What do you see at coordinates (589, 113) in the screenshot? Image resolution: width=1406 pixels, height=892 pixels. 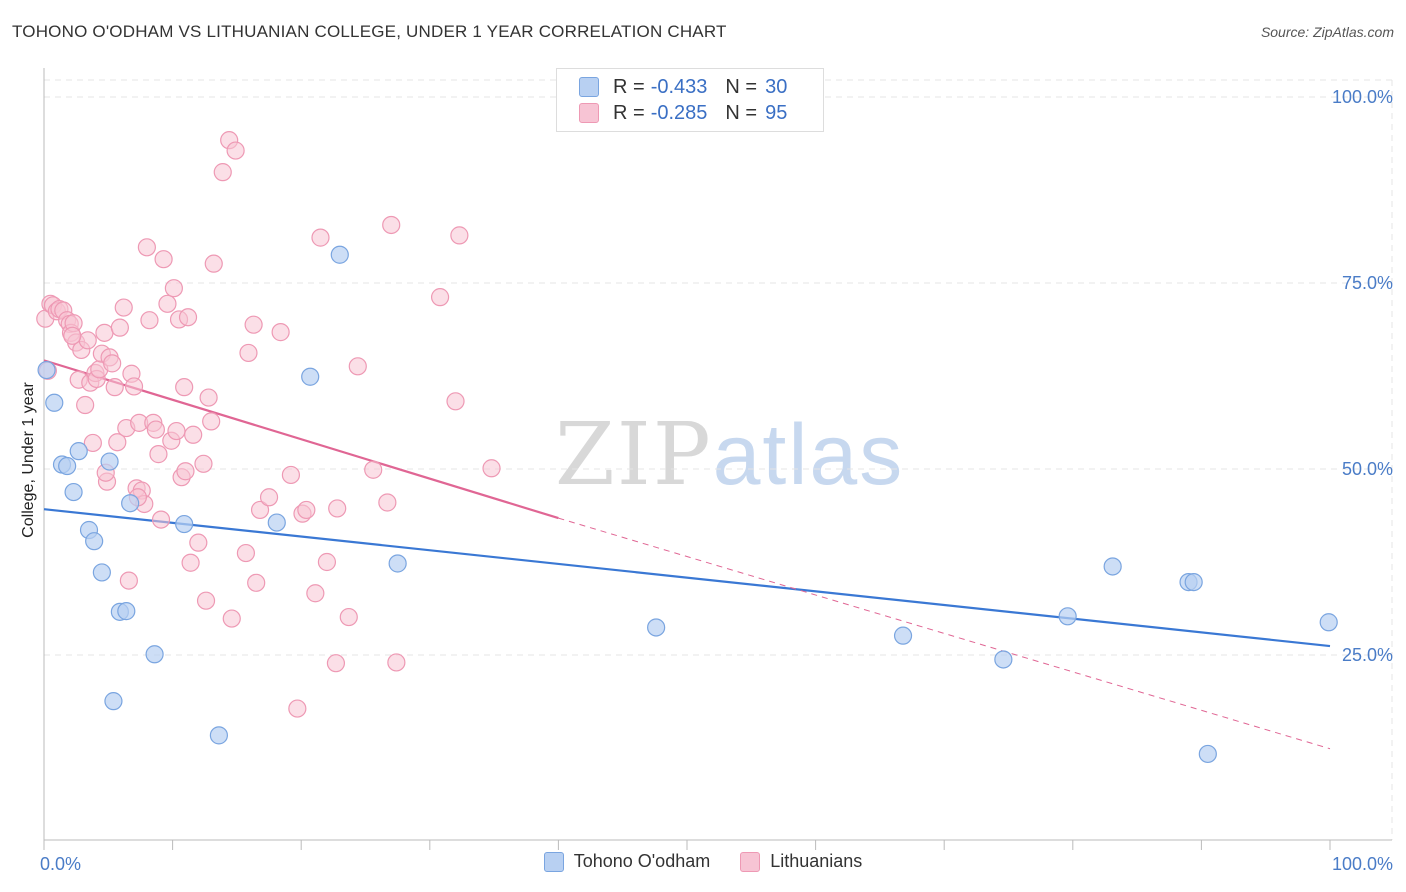 I see `legend-swatch-pink` at bounding box center [589, 113].